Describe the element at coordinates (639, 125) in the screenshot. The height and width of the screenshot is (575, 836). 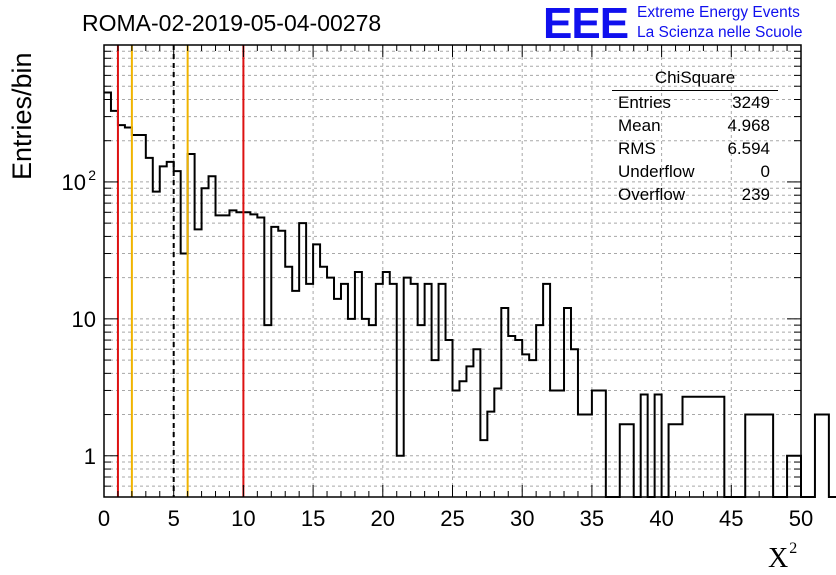
I see `stats-label: Mean` at that location.